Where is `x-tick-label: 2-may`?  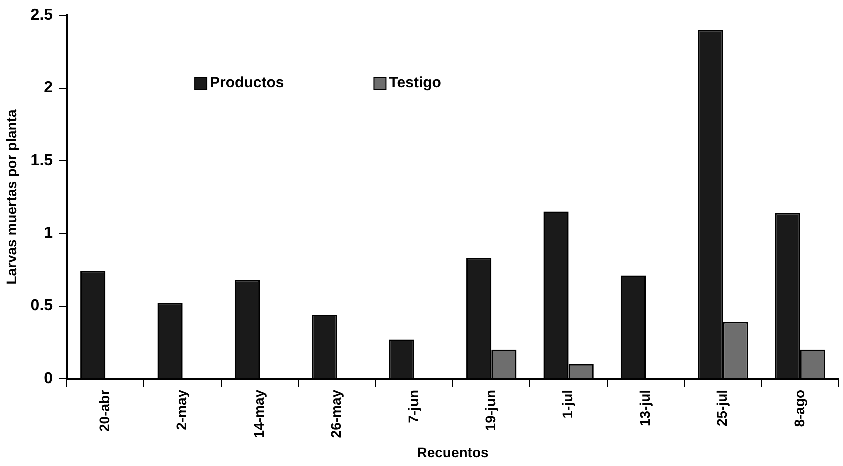
x-tick-label: 2-may is located at coordinates (182, 410).